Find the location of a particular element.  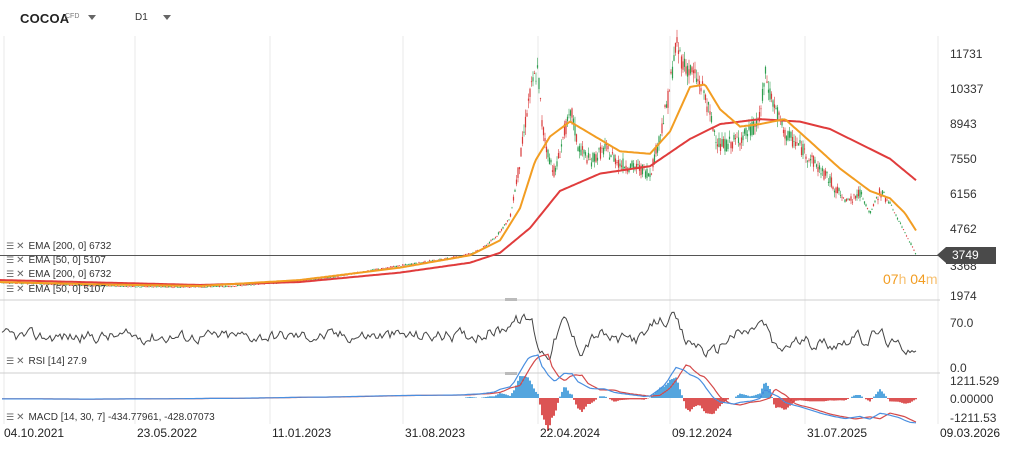

countdown-minutes-unit: m is located at coordinates (931, 279).